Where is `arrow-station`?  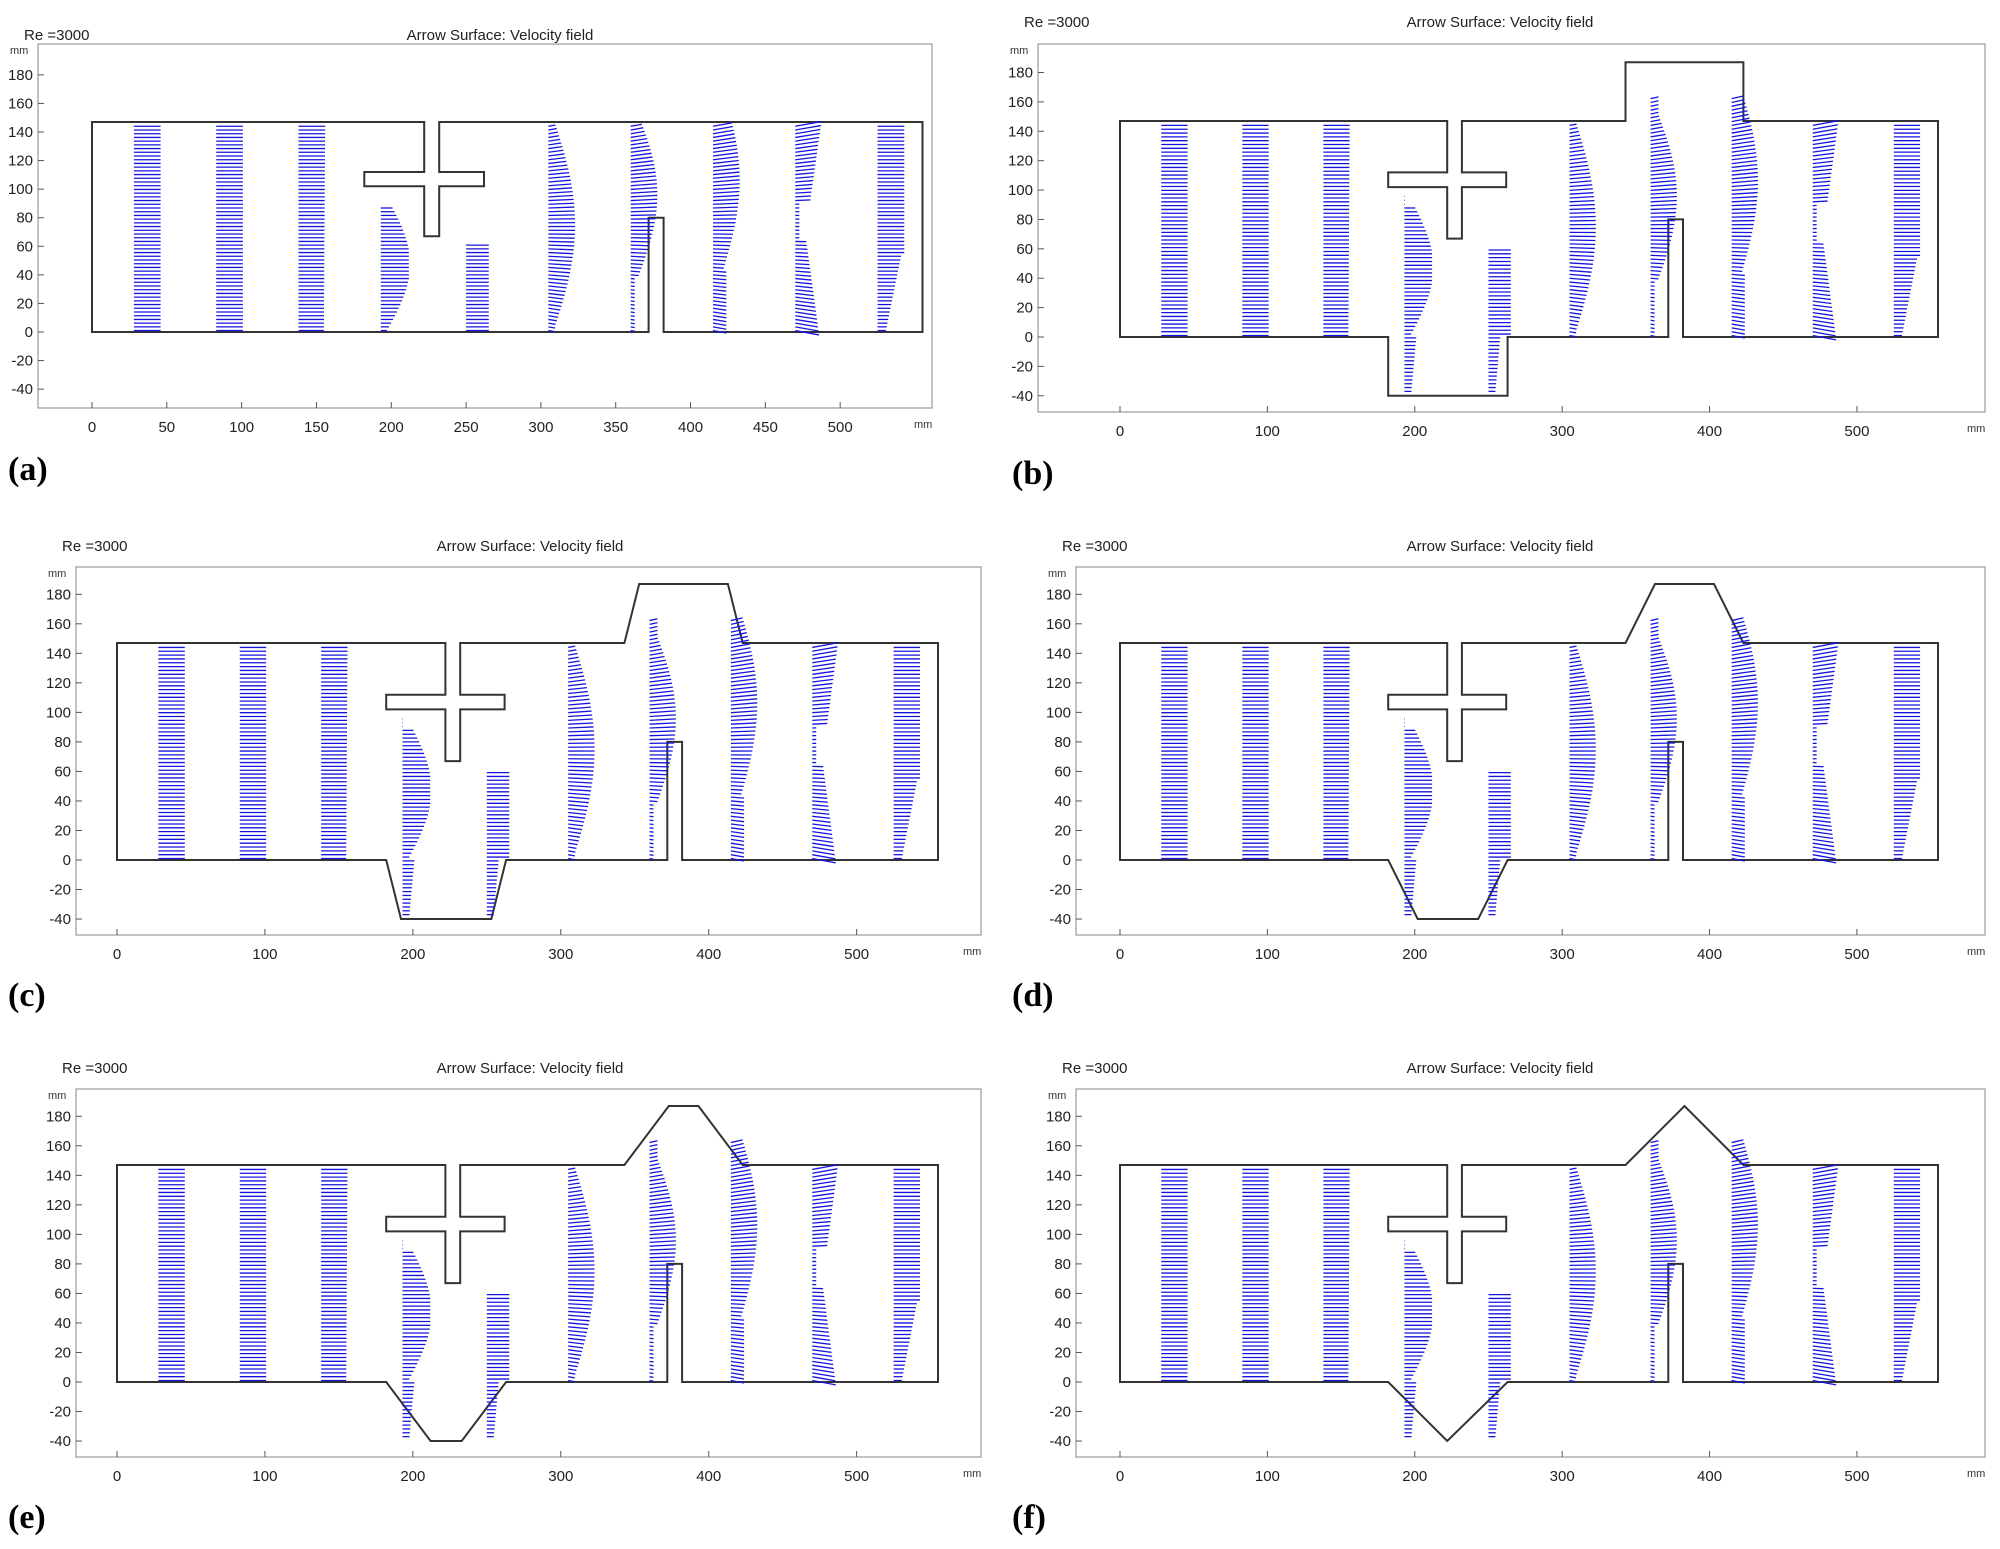 arrow-station is located at coordinates (1499, 843).